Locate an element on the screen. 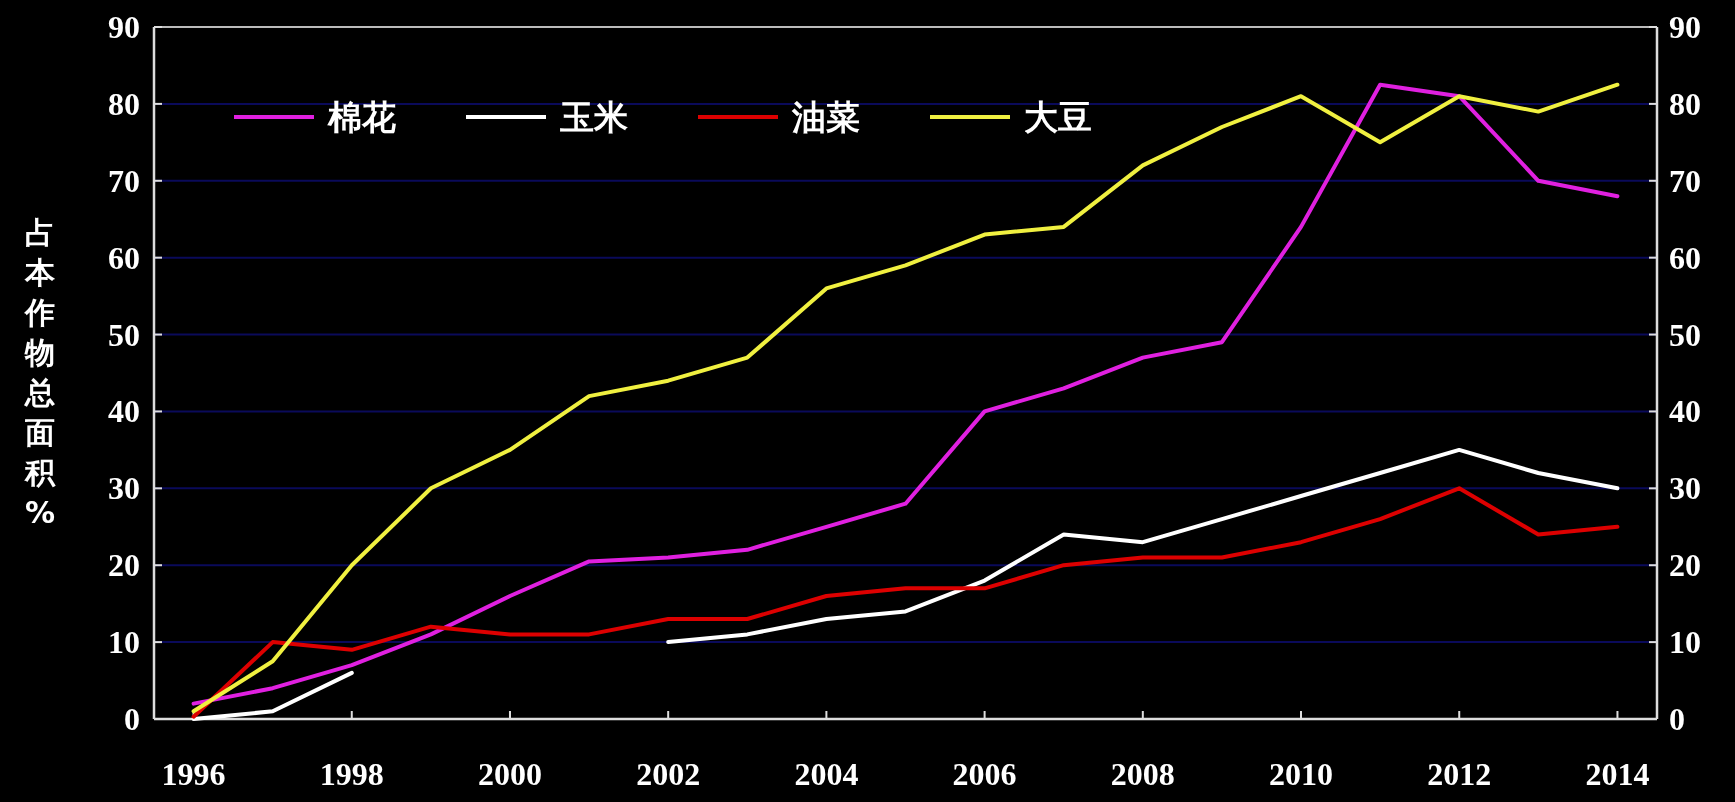 The width and height of the screenshot is (1735, 802). y-tick-label: 20 is located at coordinates (124, 565).